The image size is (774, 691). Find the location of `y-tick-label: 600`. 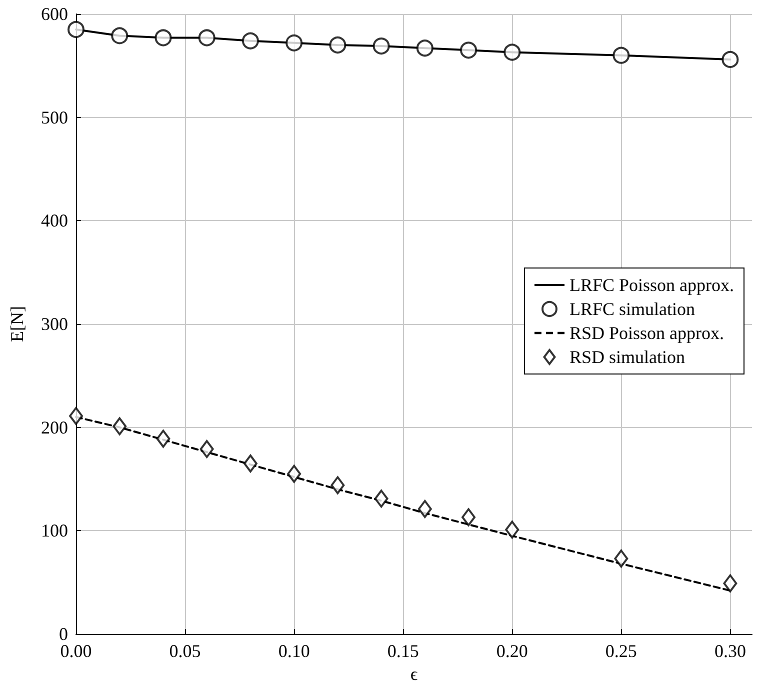

y-tick-label: 600 is located at coordinates (54, 14).